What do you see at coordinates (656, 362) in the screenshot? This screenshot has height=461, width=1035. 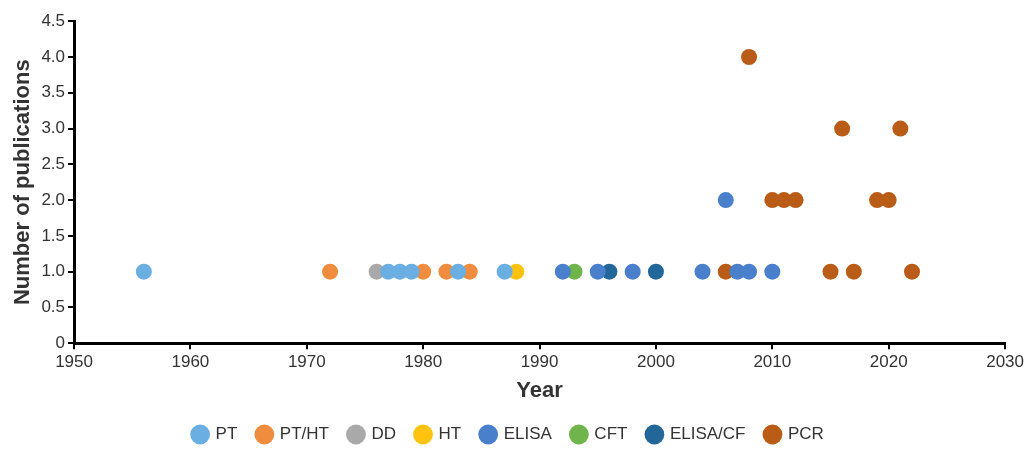 I see `x-tick-label: 2000` at bounding box center [656, 362].